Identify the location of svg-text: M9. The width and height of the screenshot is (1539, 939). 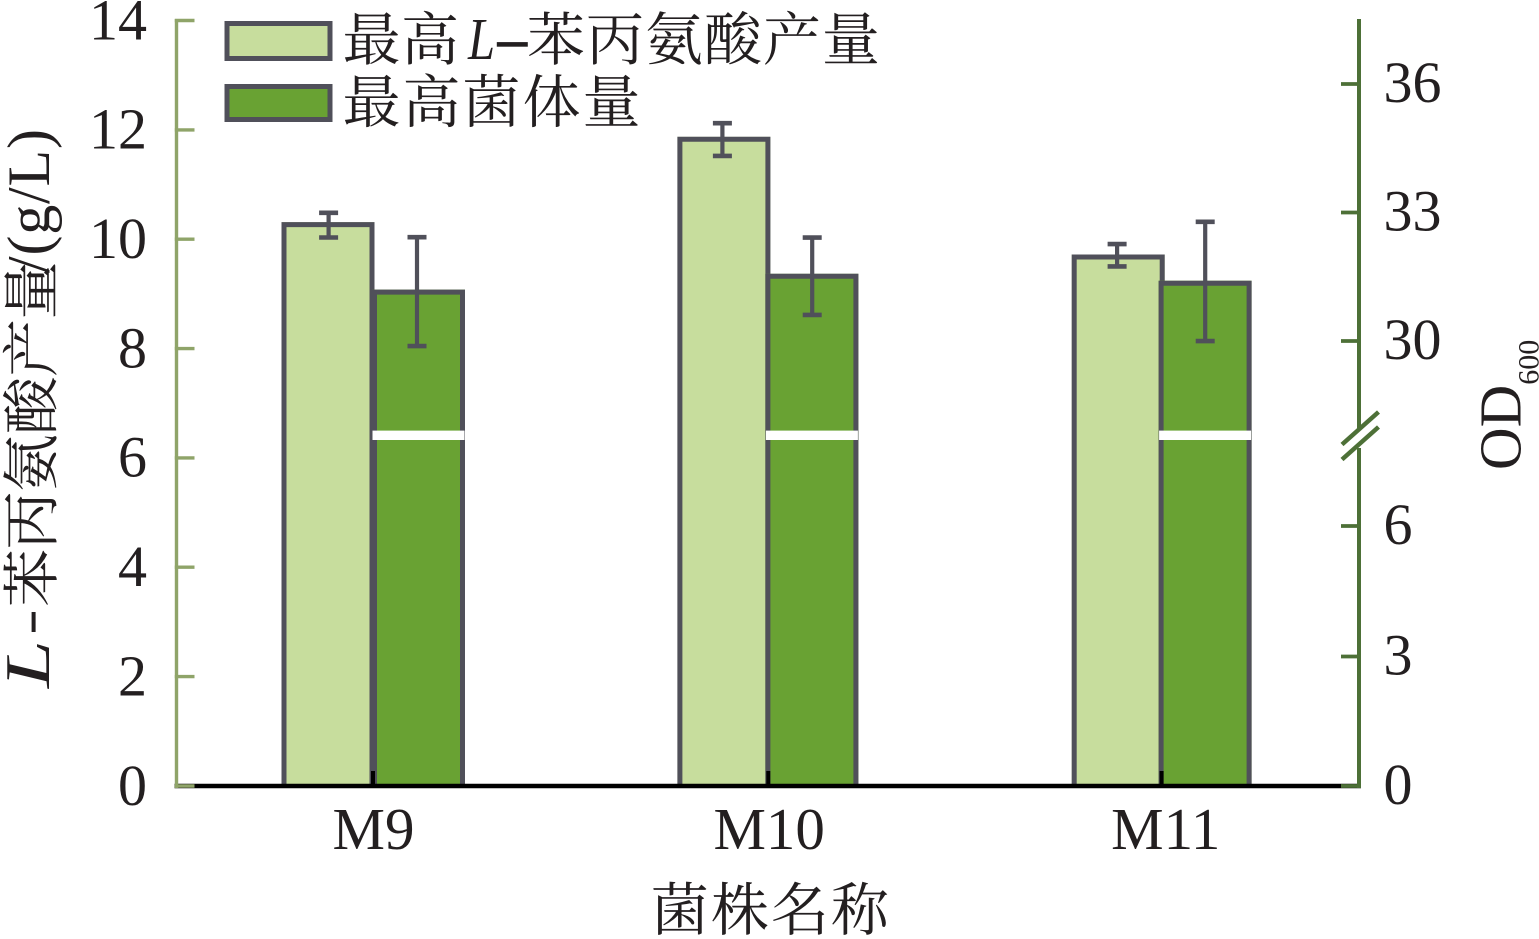
(374, 829).